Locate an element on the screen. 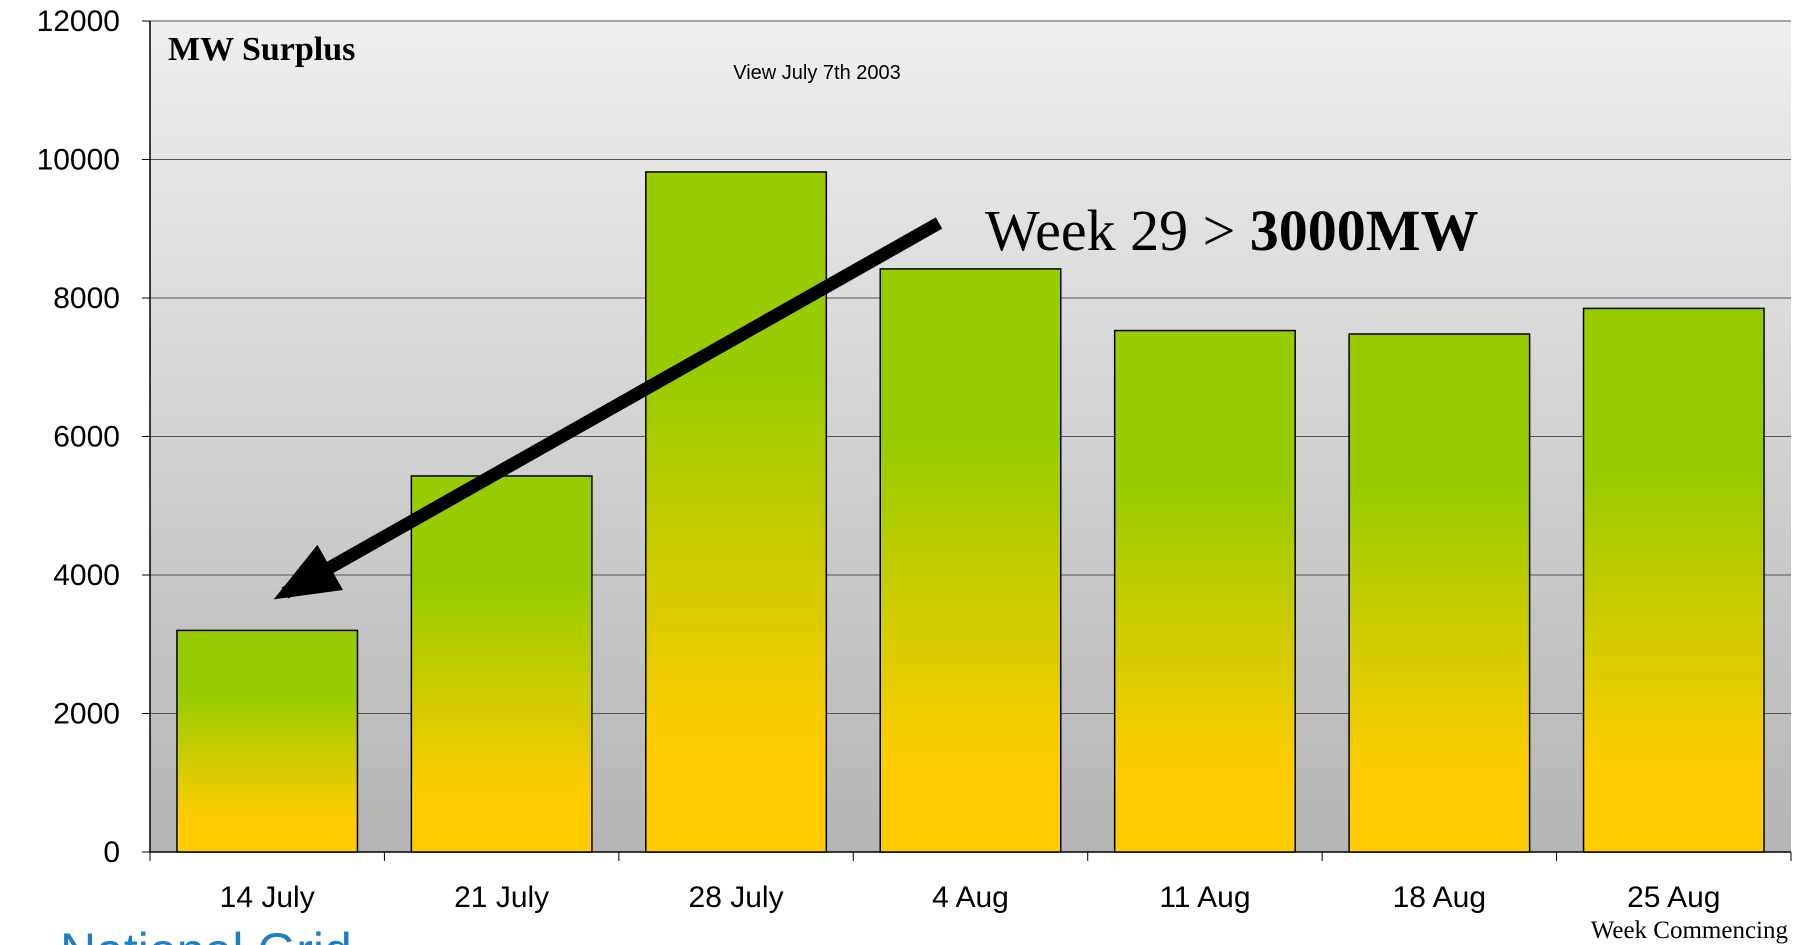 The image size is (1800, 945). x-tick-label: 4 Aug is located at coordinates (970, 897).